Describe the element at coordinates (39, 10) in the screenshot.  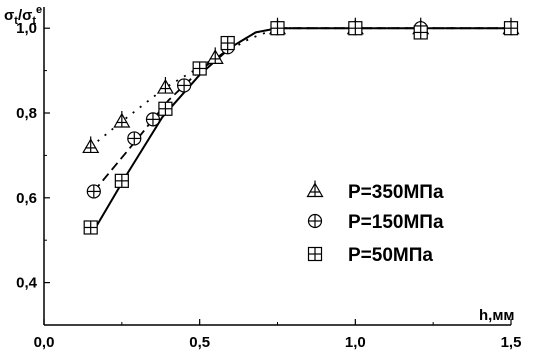
I see `y-axis-label-den-sup: e` at that location.